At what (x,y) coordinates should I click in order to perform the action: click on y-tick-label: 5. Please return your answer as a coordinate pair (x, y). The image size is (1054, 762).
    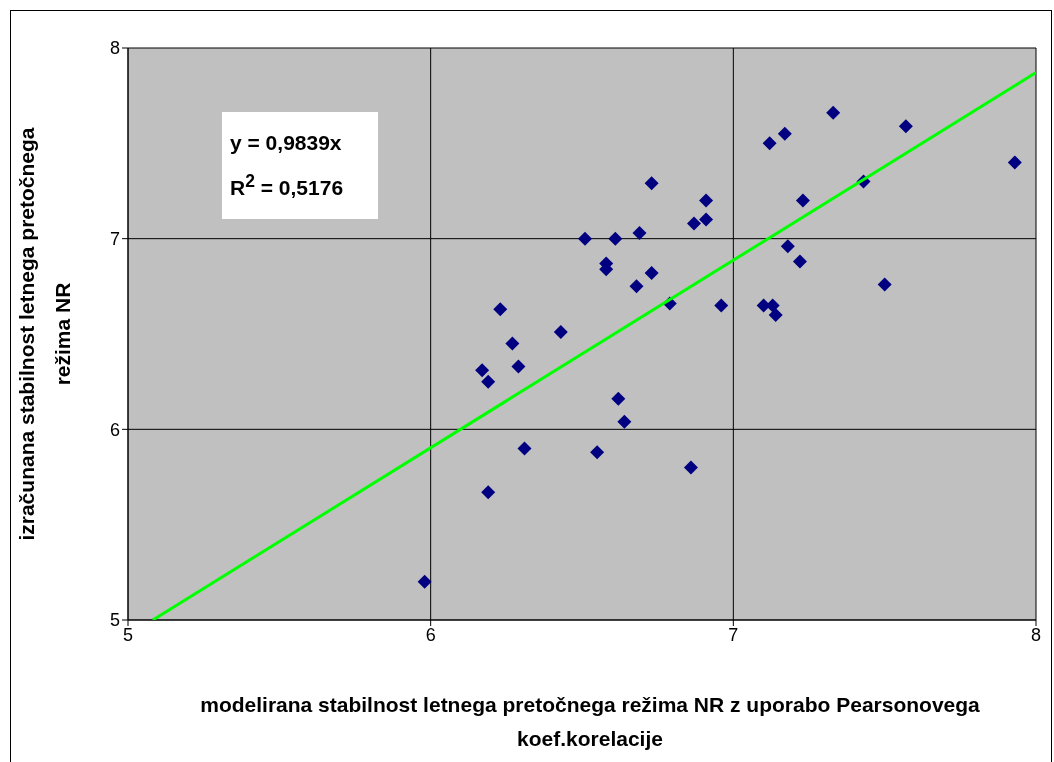
    Looking at the image, I should click on (114, 620).